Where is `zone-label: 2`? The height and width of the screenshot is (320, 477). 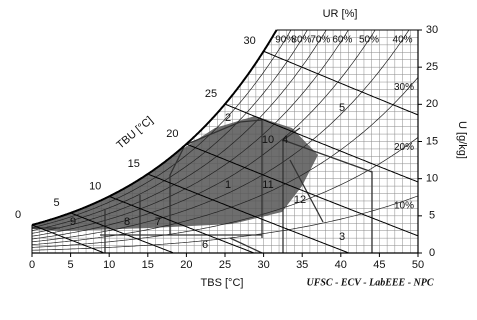
zone-label: 2 is located at coordinates (228, 118).